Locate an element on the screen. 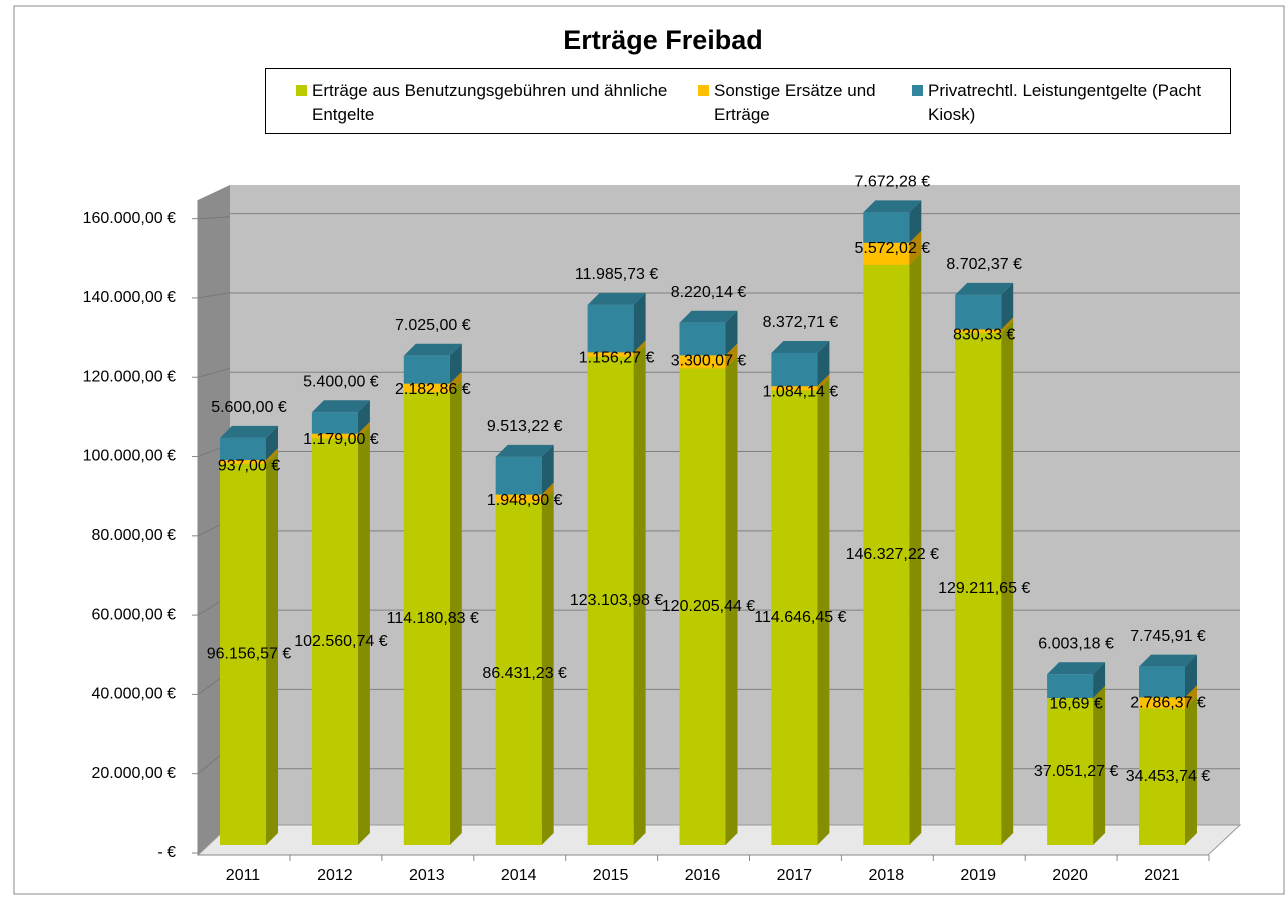 The image size is (1288, 897). y-tick-label: 20.000,00 € is located at coordinates (133, 773).